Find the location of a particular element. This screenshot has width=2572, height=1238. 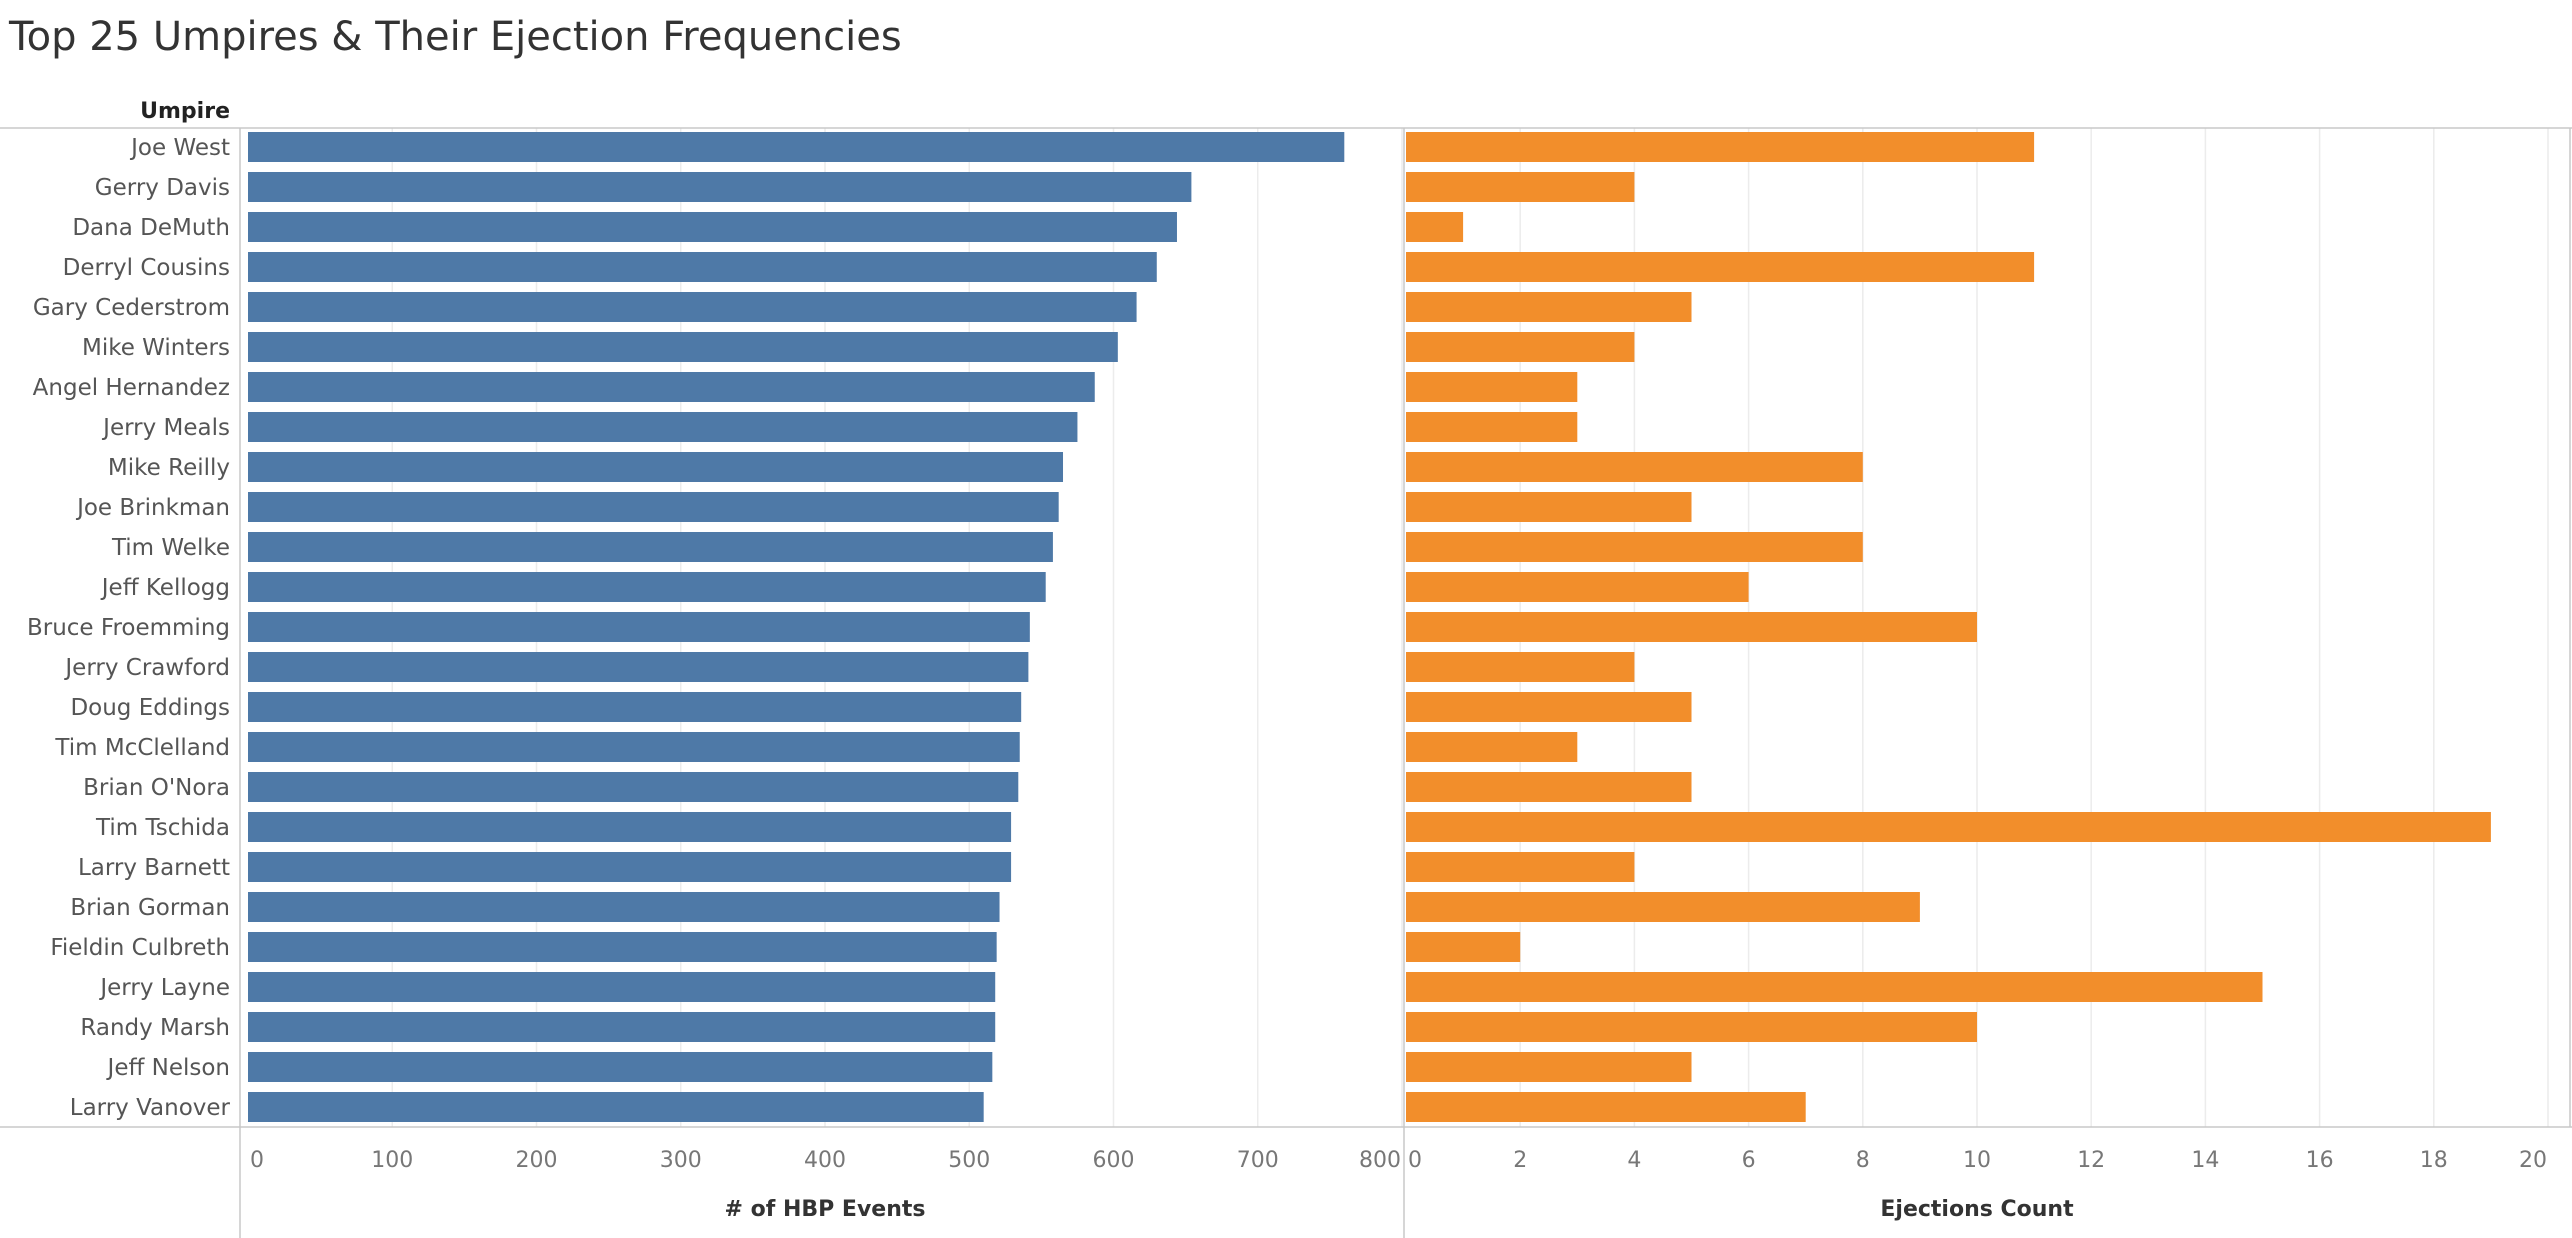

tick-label: 14 is located at coordinates (2205, 1160).